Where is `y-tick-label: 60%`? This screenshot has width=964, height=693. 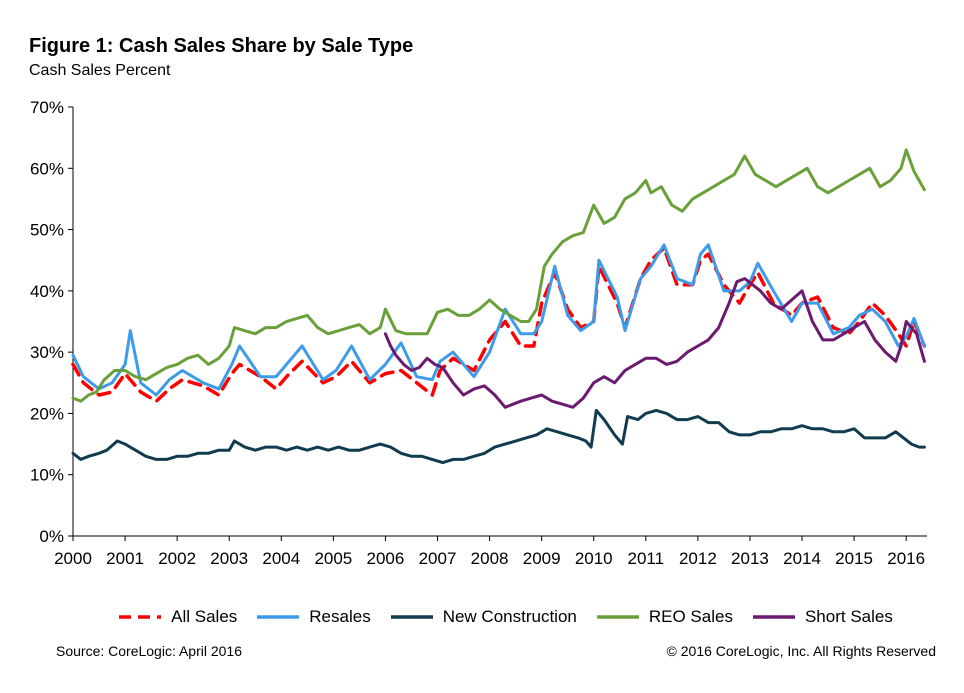
y-tick-label: 60% is located at coordinates (47, 168).